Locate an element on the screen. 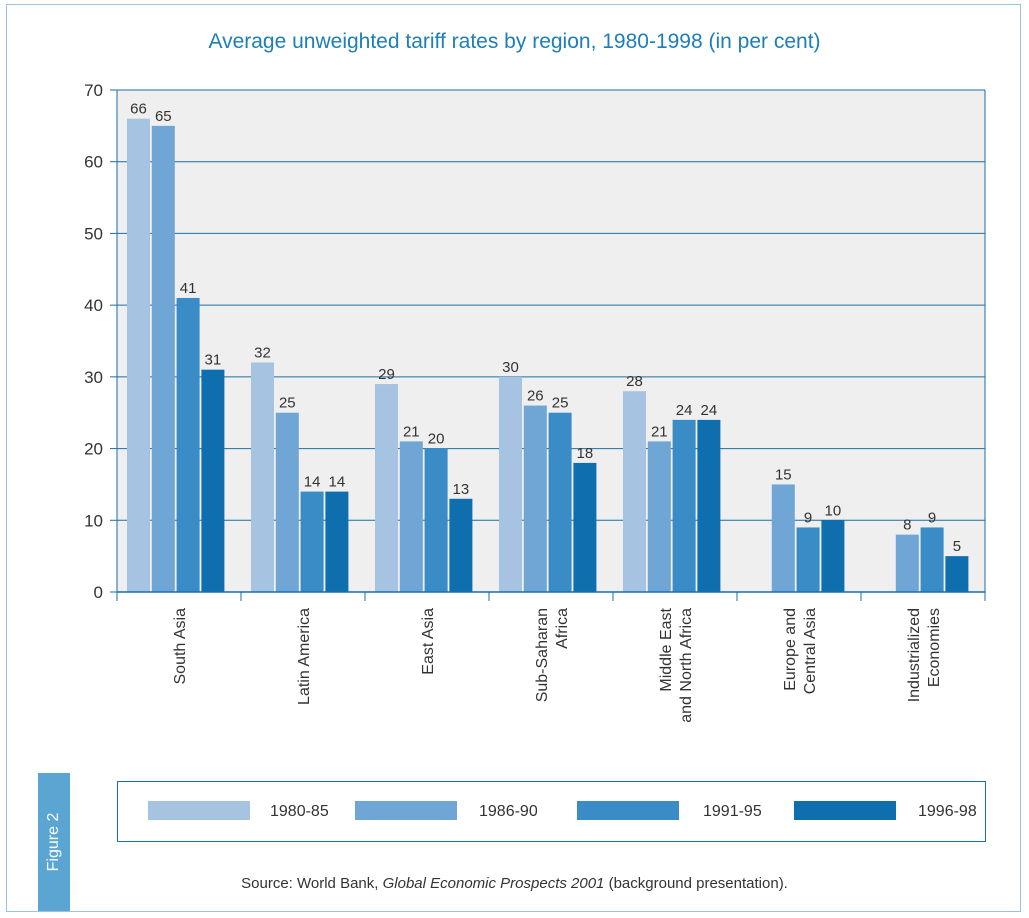  y-tick-label-50: 50 is located at coordinates (93, 233).